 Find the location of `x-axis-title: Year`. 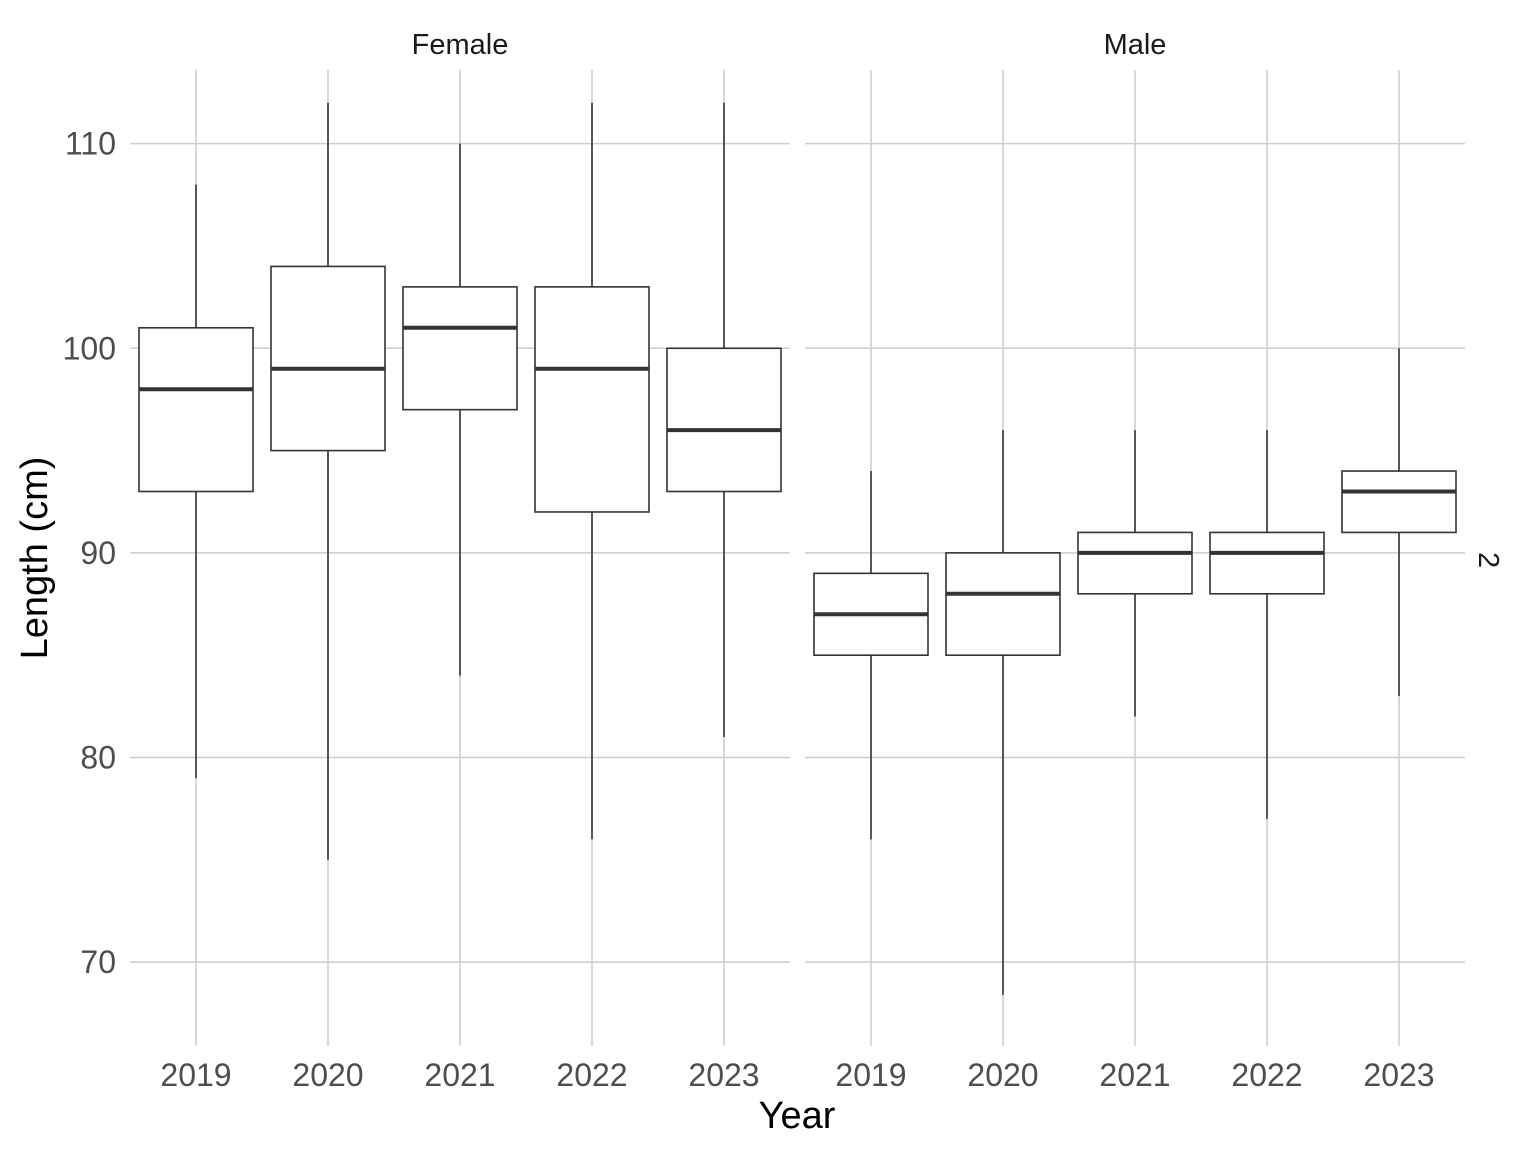

x-axis-title: Year is located at coordinates (797, 1116).